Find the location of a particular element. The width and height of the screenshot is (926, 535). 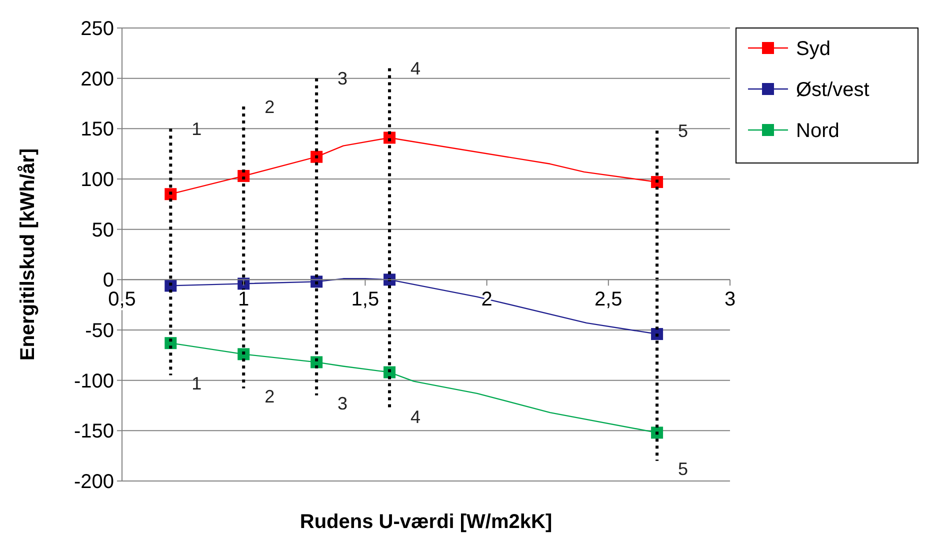

annotation: 3 is located at coordinates (343, 404).